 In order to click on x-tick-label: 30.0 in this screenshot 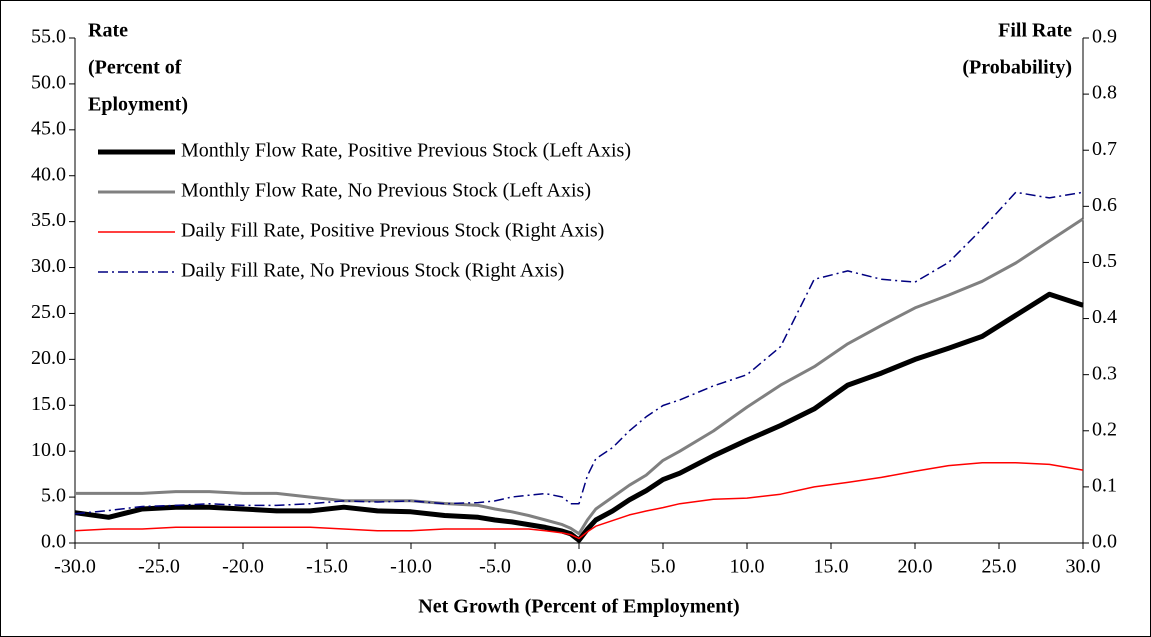, I will do `click(1083, 567)`.